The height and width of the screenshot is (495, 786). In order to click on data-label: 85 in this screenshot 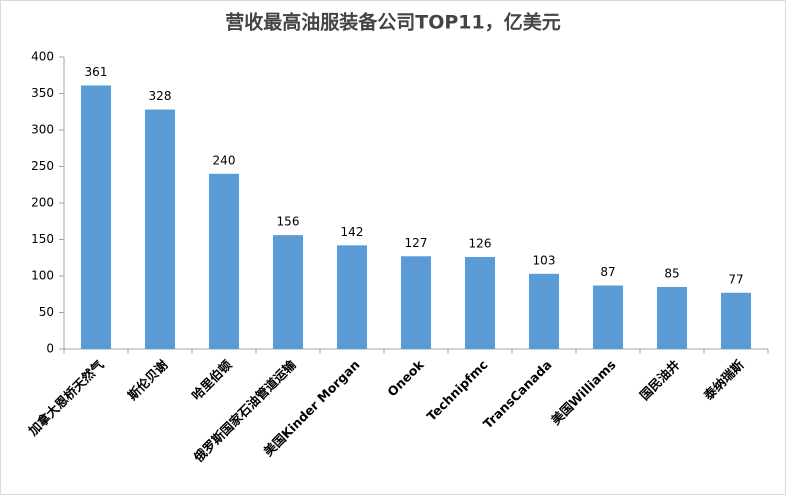, I will do `click(671, 273)`.